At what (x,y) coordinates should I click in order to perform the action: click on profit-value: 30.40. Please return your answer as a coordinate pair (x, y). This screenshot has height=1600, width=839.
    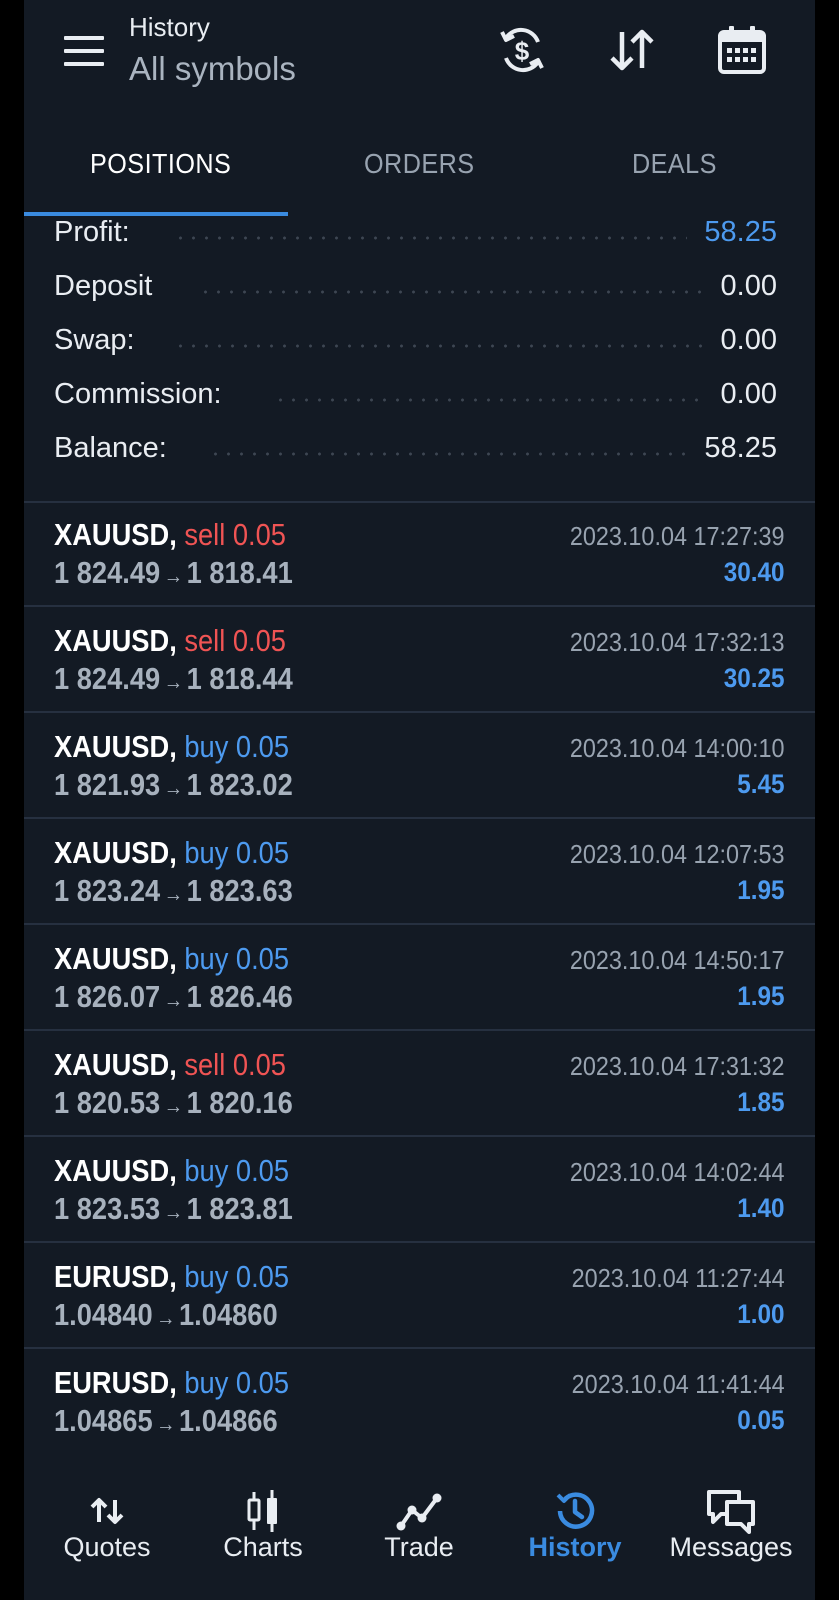
    Looking at the image, I should click on (754, 572).